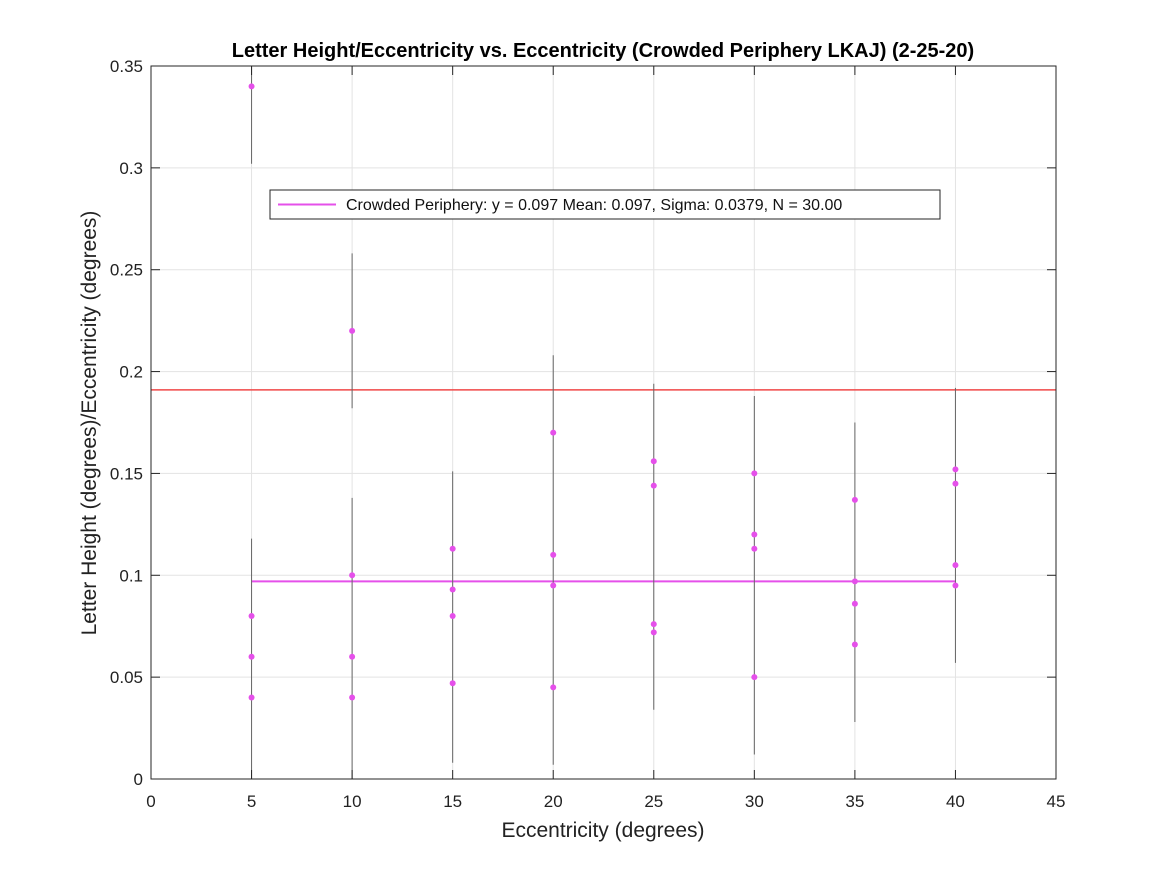  Describe the element at coordinates (754, 801) in the screenshot. I see `x-tick-label: 30` at that location.